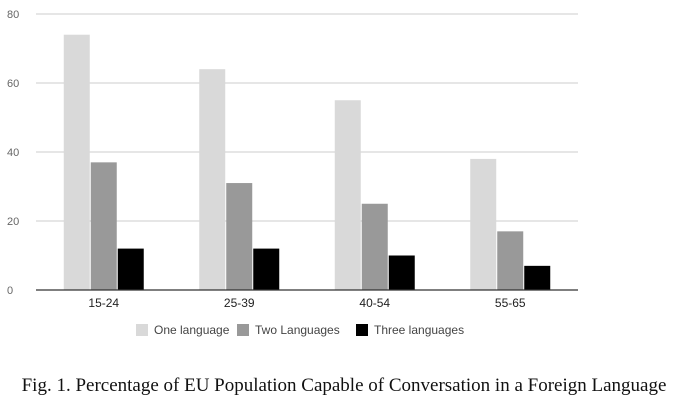  What do you see at coordinates (103, 303) in the screenshot?
I see `x-tick-label: 15-24` at bounding box center [103, 303].